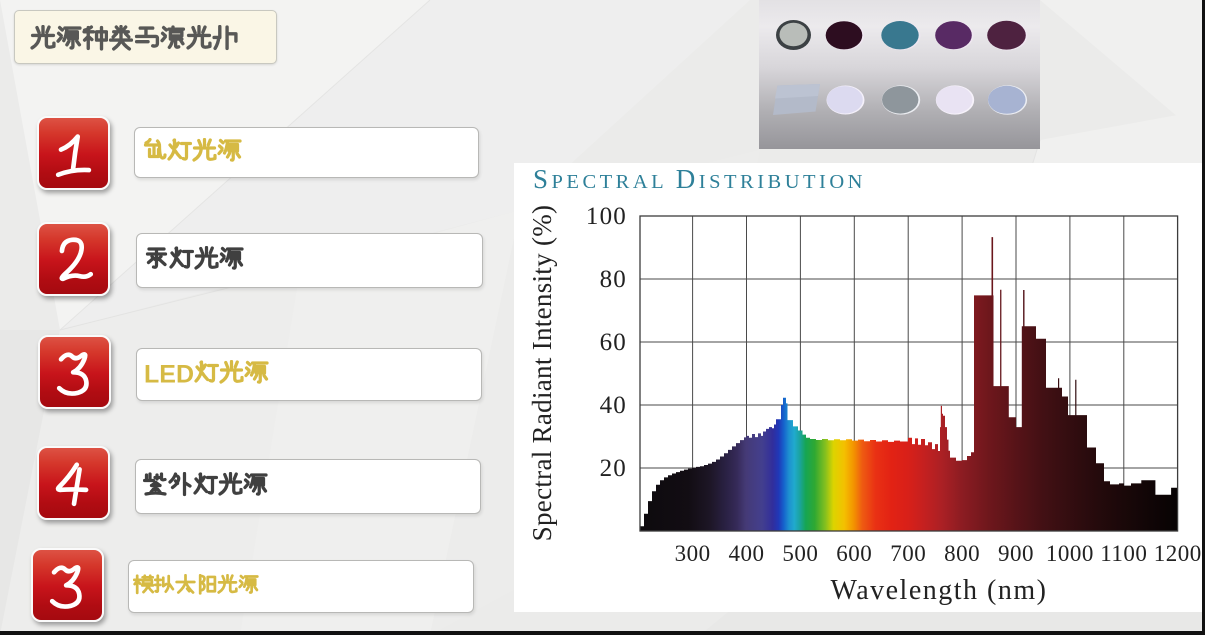 This screenshot has width=1205, height=635. What do you see at coordinates (613, 468) in the screenshot?
I see `svg-text: 20` at bounding box center [613, 468].